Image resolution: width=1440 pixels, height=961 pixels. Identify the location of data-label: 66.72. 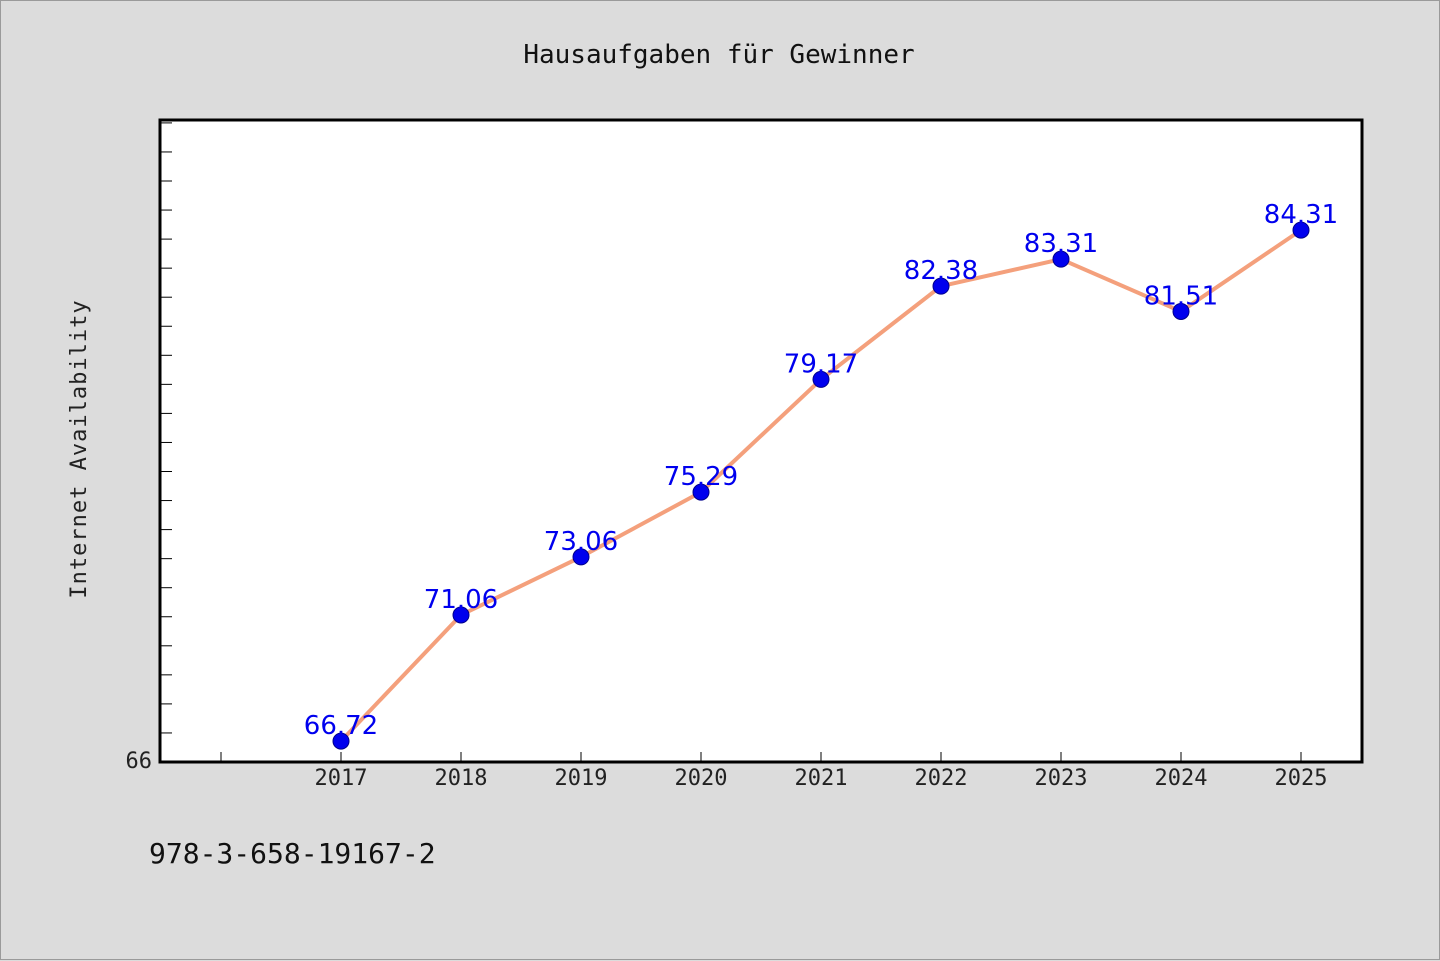
(341, 726).